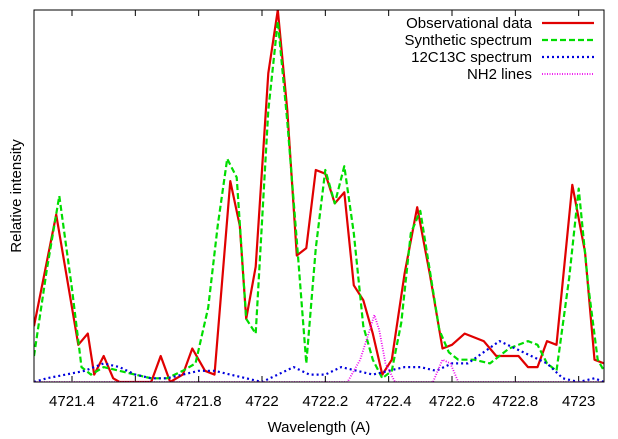 The image size is (618, 439). What do you see at coordinates (72, 401) in the screenshot?
I see `x-tick-label: 4721.4` at bounding box center [72, 401].